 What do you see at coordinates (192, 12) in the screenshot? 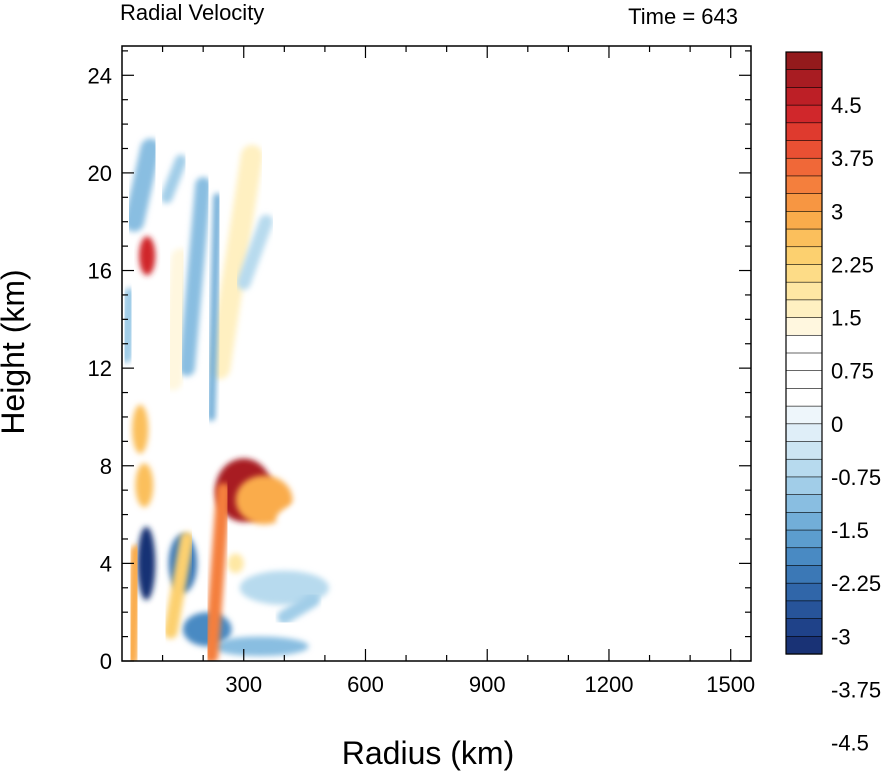
I see `chart-title-left: Radial Velocity` at bounding box center [192, 12].